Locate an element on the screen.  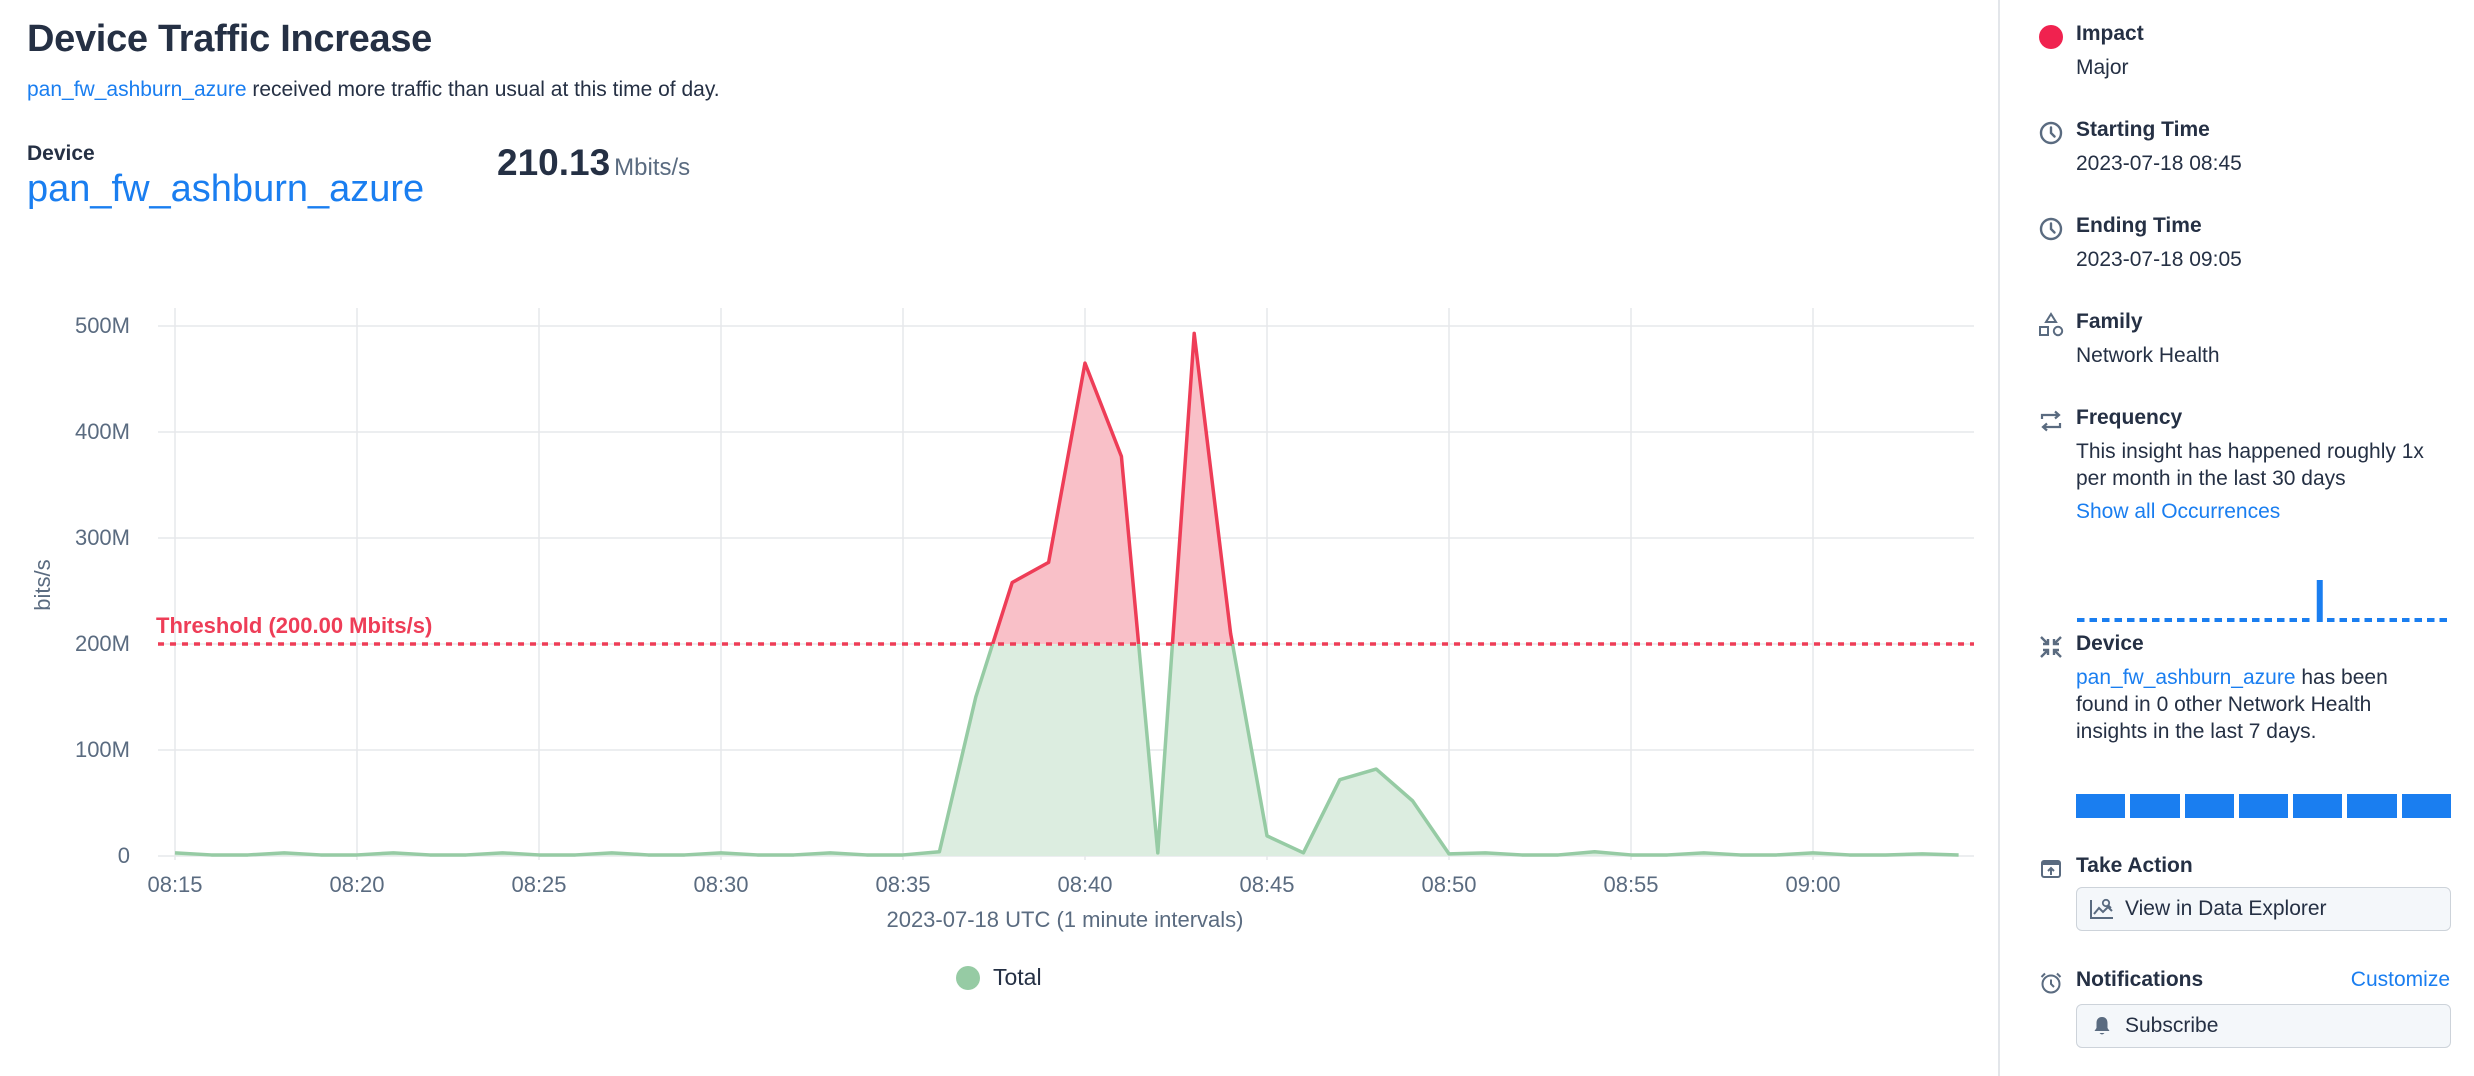
x-tick-label: 08:45 is located at coordinates (1267, 884).